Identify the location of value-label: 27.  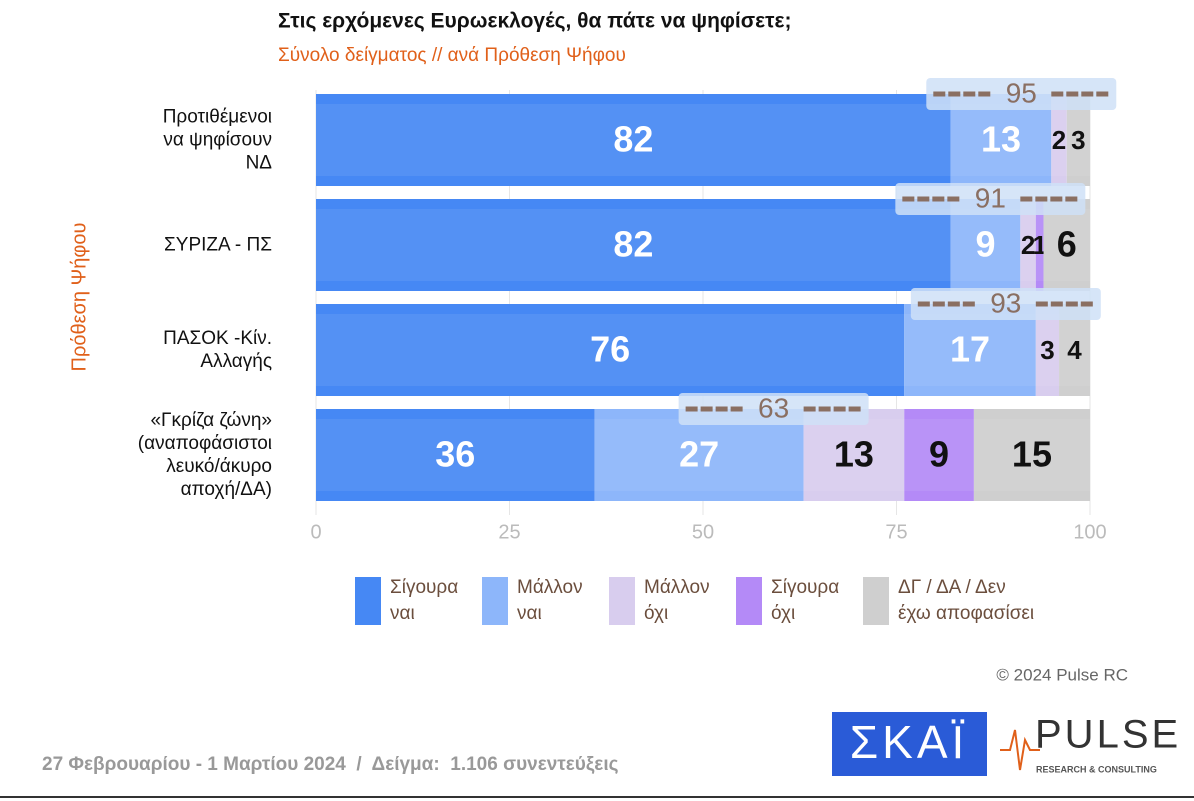
(699, 454).